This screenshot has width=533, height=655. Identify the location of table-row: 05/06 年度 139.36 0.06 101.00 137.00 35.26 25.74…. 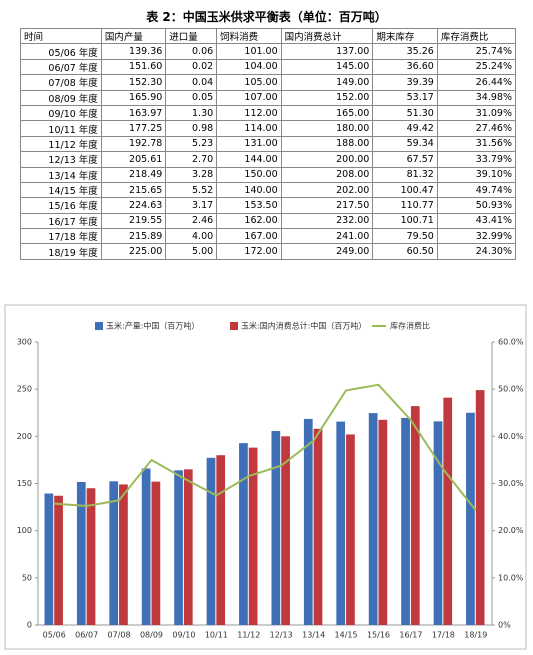
(268, 51).